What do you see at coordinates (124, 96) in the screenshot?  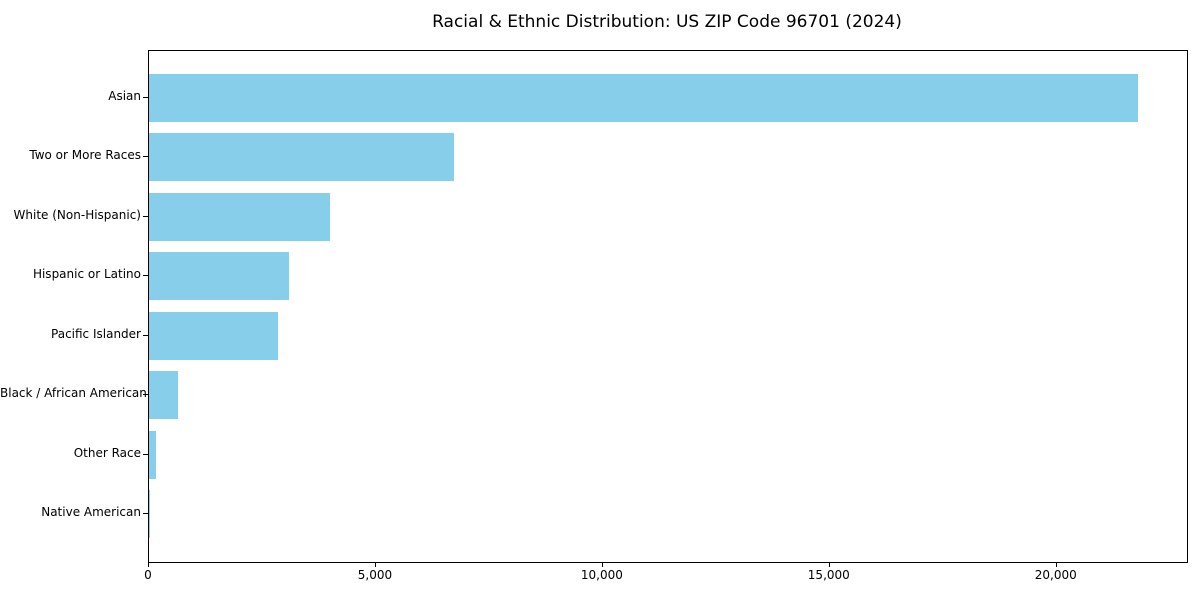 I see `y-tick-label: Asian` at bounding box center [124, 96].